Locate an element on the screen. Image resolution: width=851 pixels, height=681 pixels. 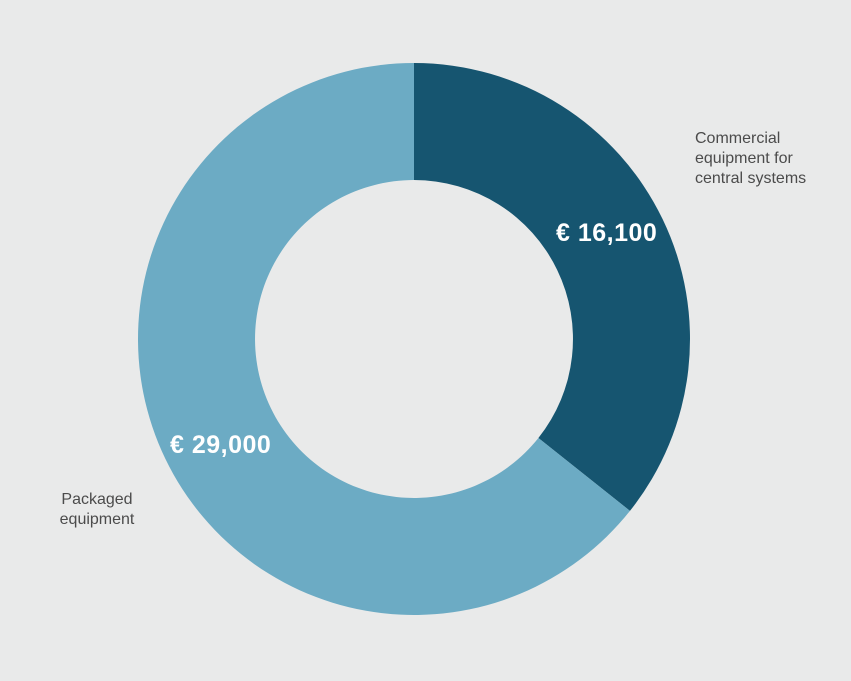
segment-label-commercial-equipment: Commercial equipment for central systems is located at coordinates (751, 158).